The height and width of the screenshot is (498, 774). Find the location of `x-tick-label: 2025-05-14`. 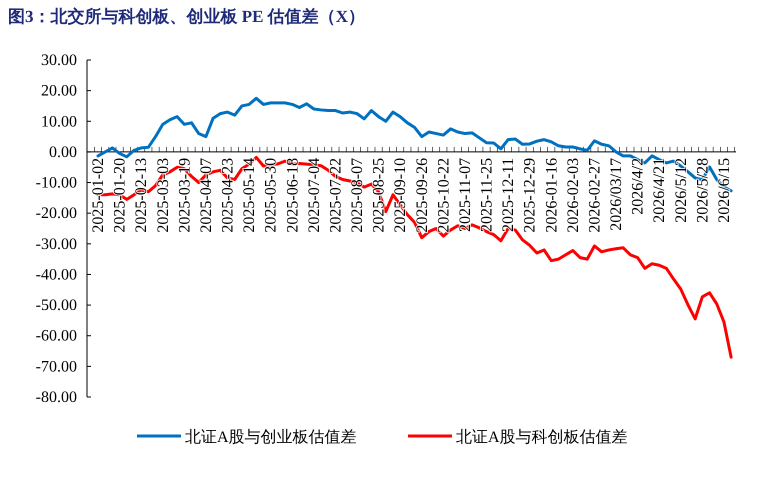

x-tick-label: 2025-05-14 is located at coordinates (249, 195).